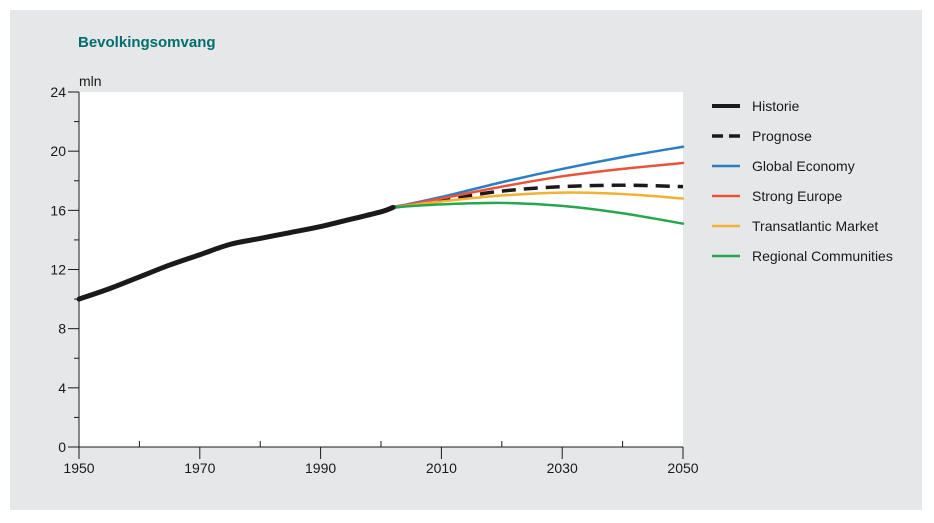 The image size is (934, 523). I want to click on legend-label-historie: Historie, so click(776, 106).